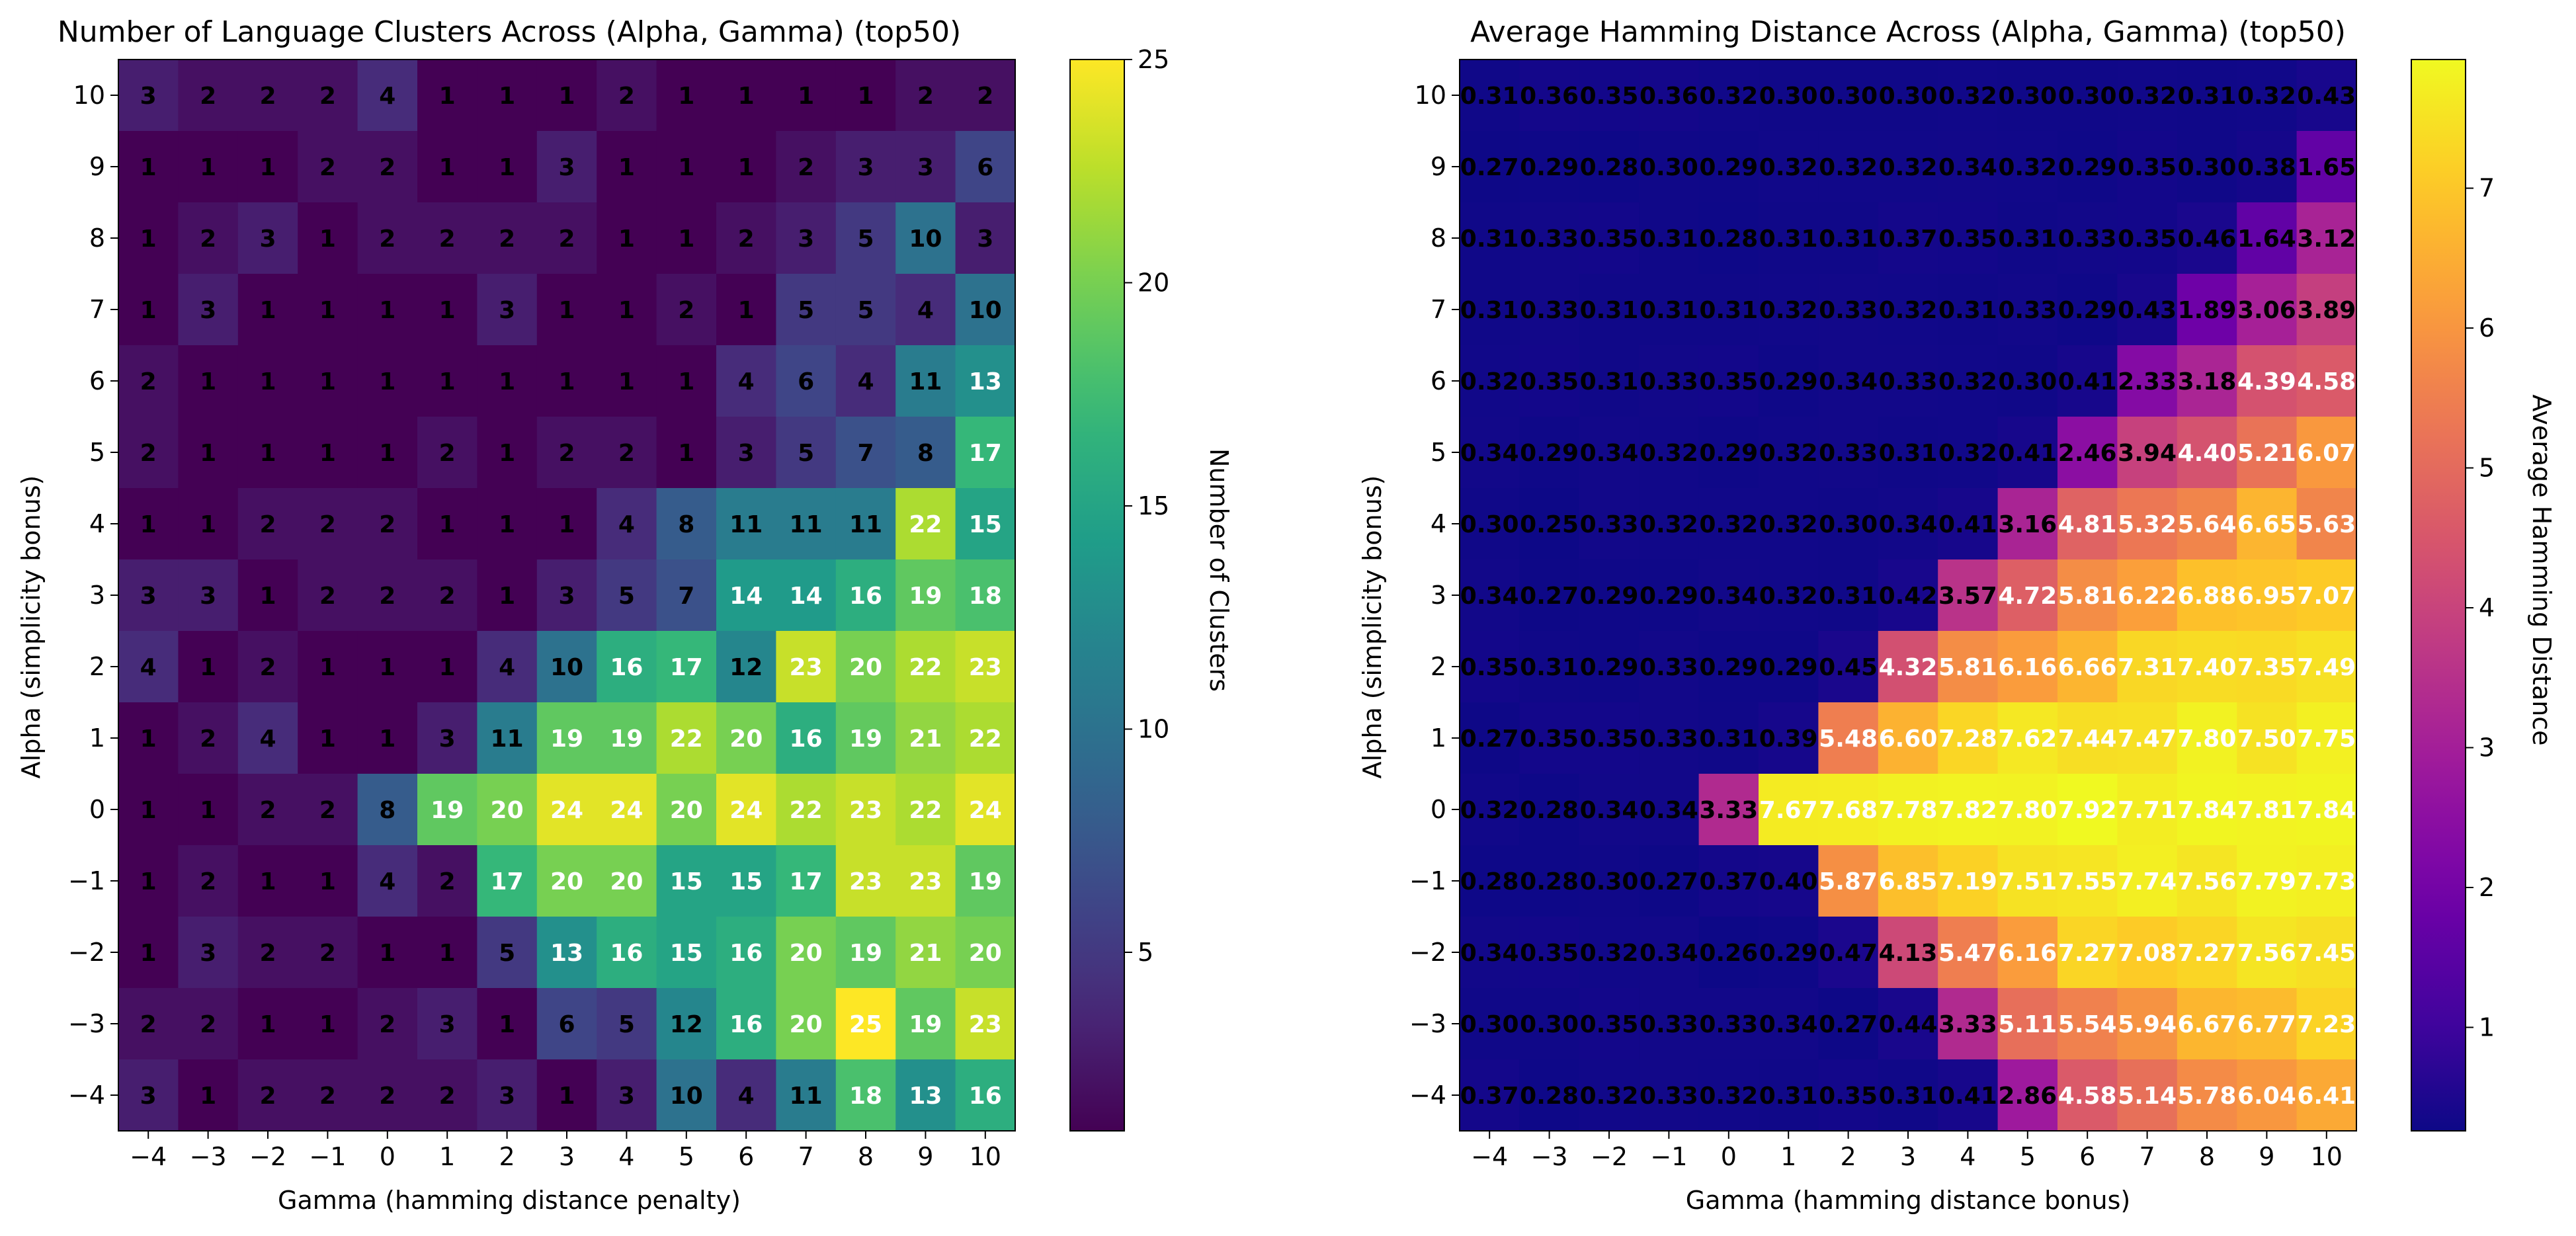  What do you see at coordinates (1153, 59) in the screenshot?
I see `clusters-colorbar-tick-label: 25` at bounding box center [1153, 59].